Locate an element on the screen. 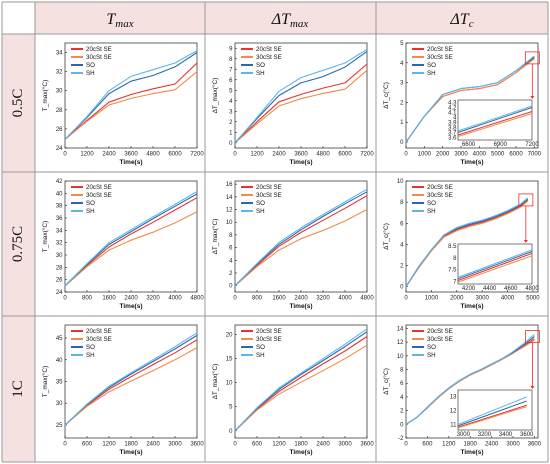  x-tick-label: 600 is located at coordinates (427, 445).